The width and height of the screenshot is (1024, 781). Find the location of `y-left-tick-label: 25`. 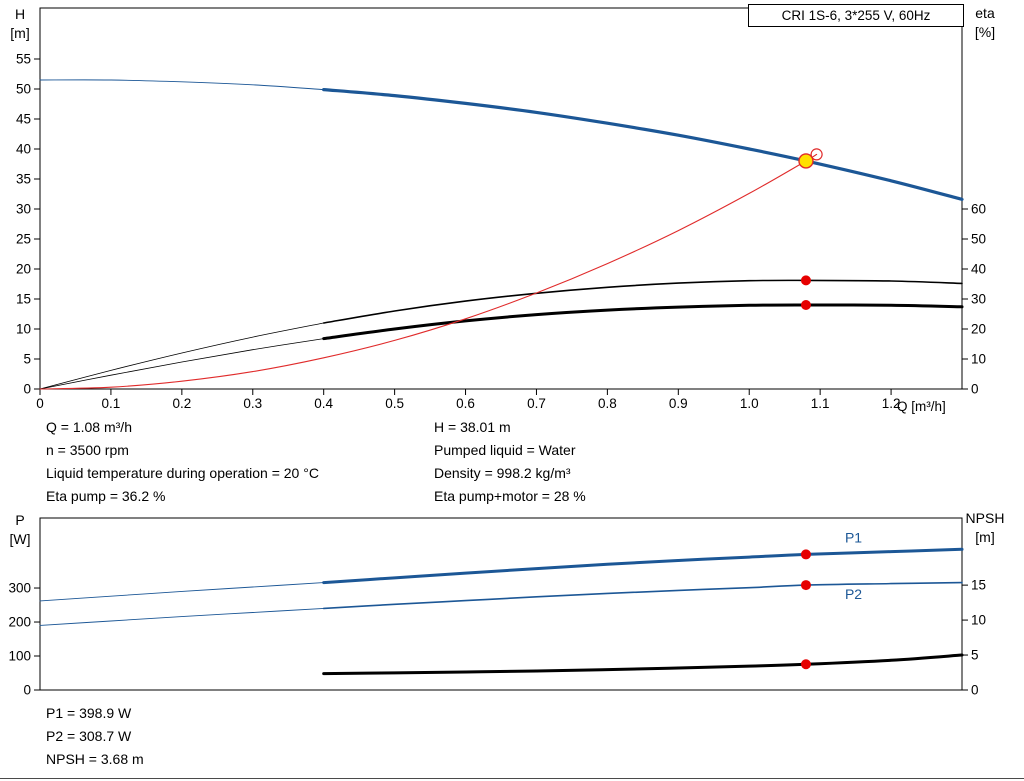

y-left-tick-label: 25 is located at coordinates (23, 239).